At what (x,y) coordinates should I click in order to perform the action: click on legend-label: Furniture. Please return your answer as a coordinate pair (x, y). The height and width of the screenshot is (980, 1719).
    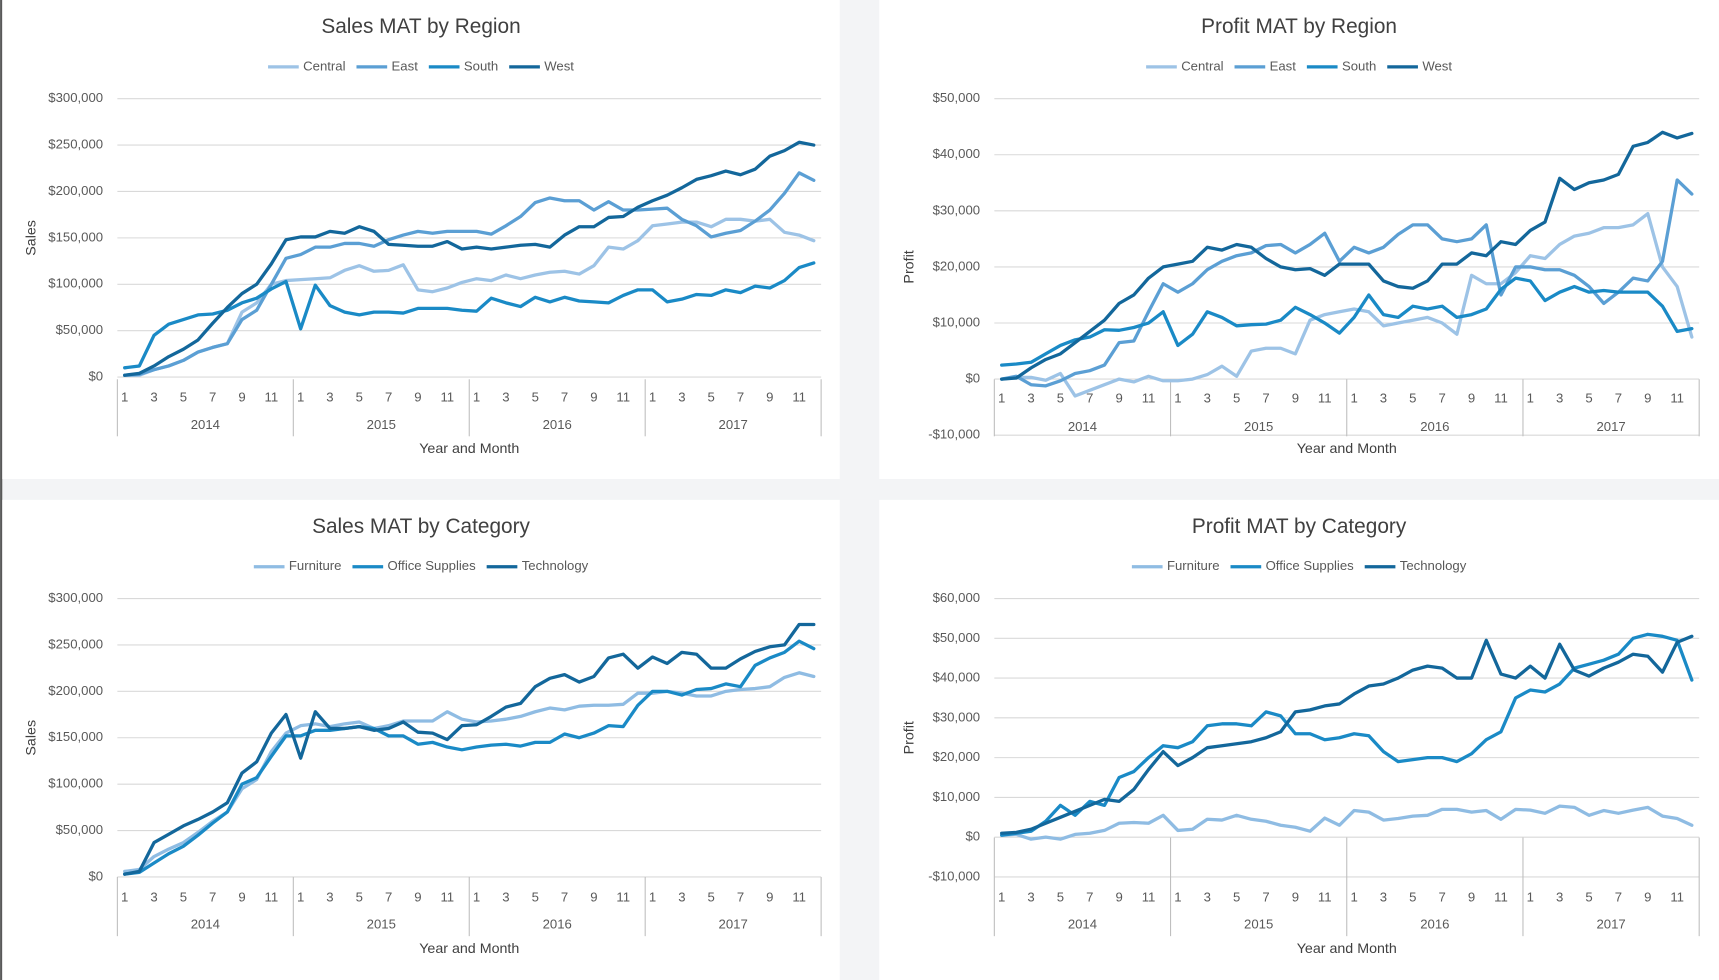
    Looking at the image, I should click on (315, 565).